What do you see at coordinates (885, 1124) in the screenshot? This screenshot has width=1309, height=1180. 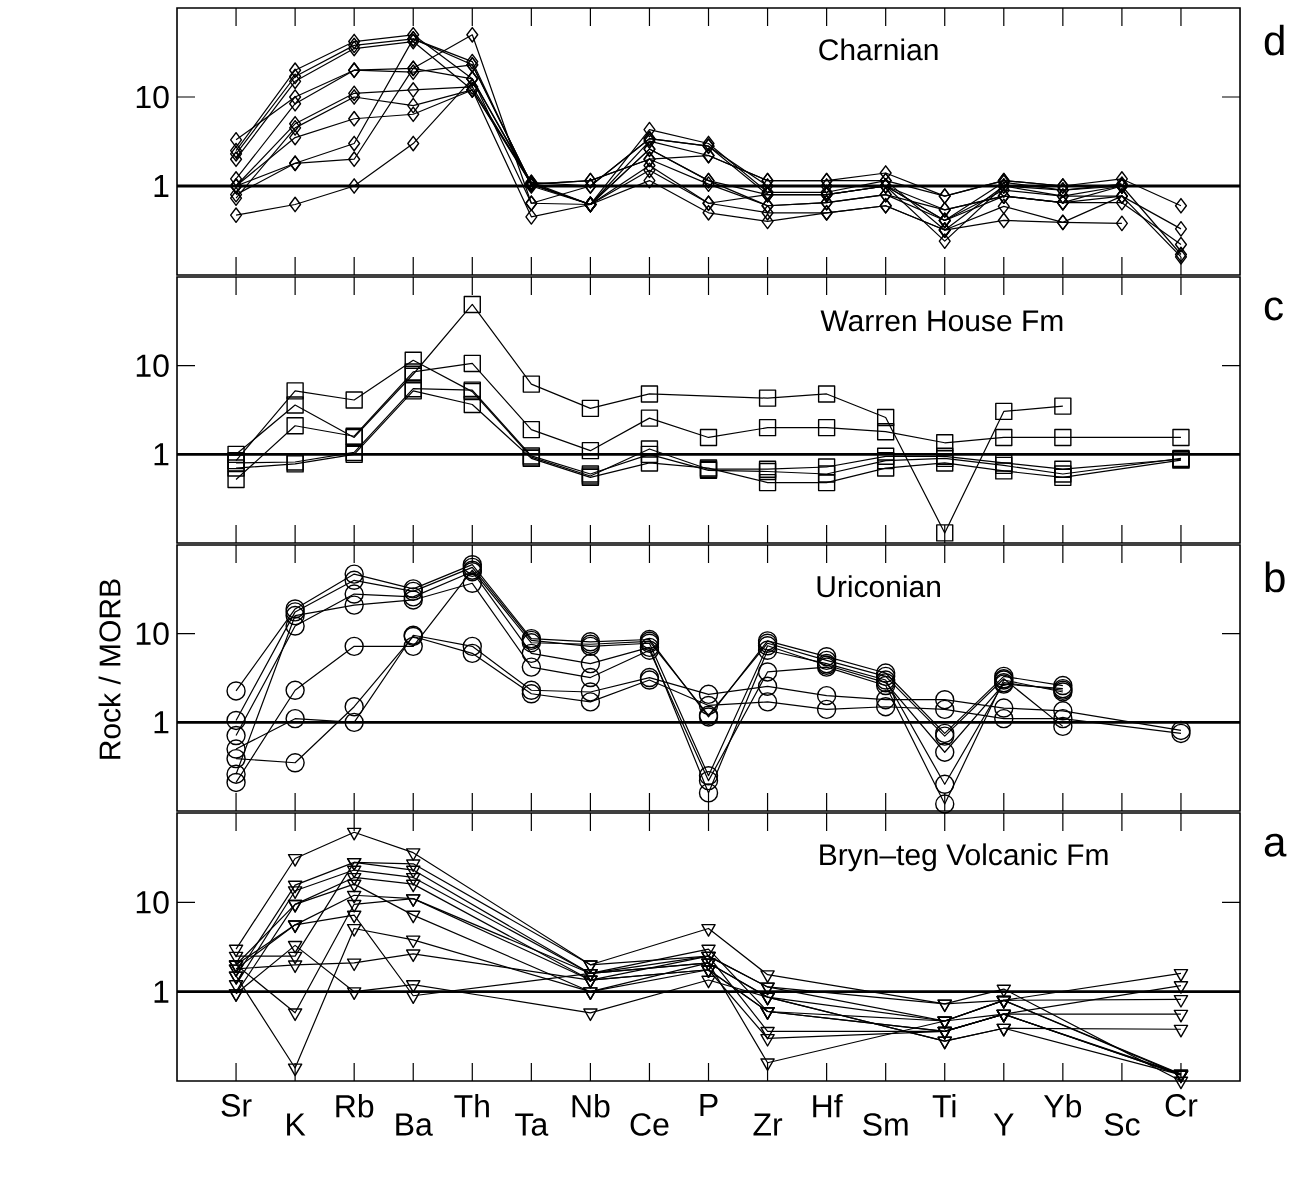 I see `x-tick-label: Sm` at bounding box center [885, 1124].